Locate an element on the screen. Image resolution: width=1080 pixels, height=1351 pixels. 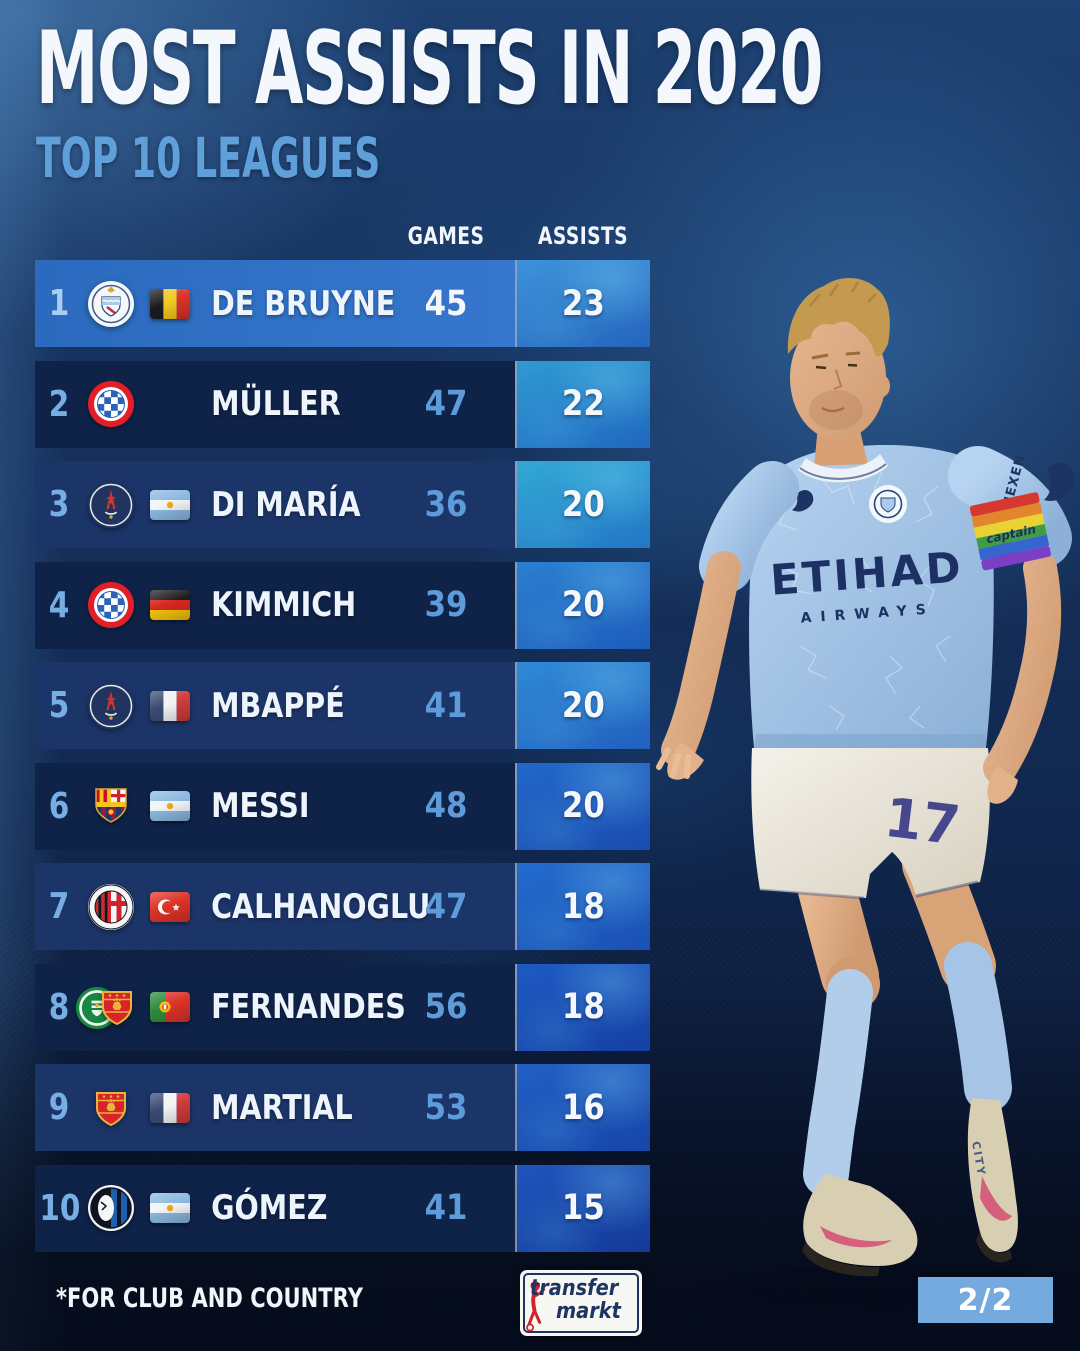
assists-value: 23 is located at coordinates (583, 303).